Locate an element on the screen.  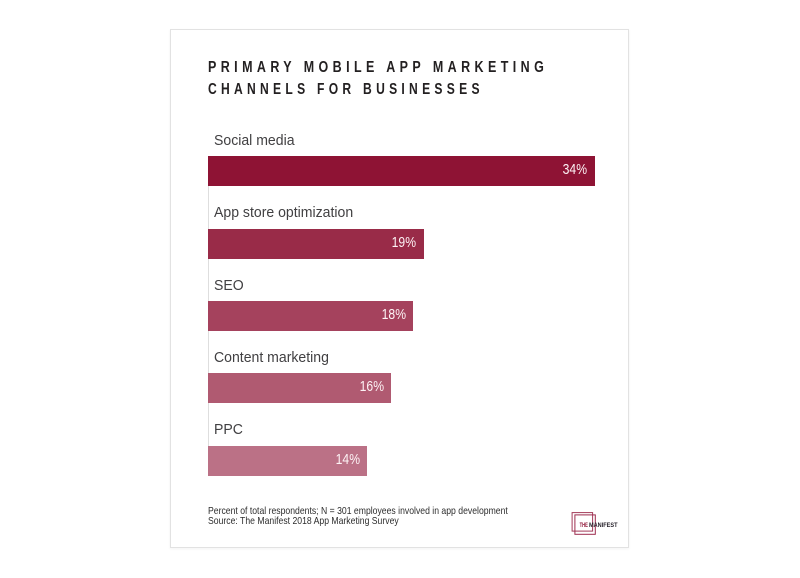
svg-text: MANIFEST is located at coordinates (603, 525).